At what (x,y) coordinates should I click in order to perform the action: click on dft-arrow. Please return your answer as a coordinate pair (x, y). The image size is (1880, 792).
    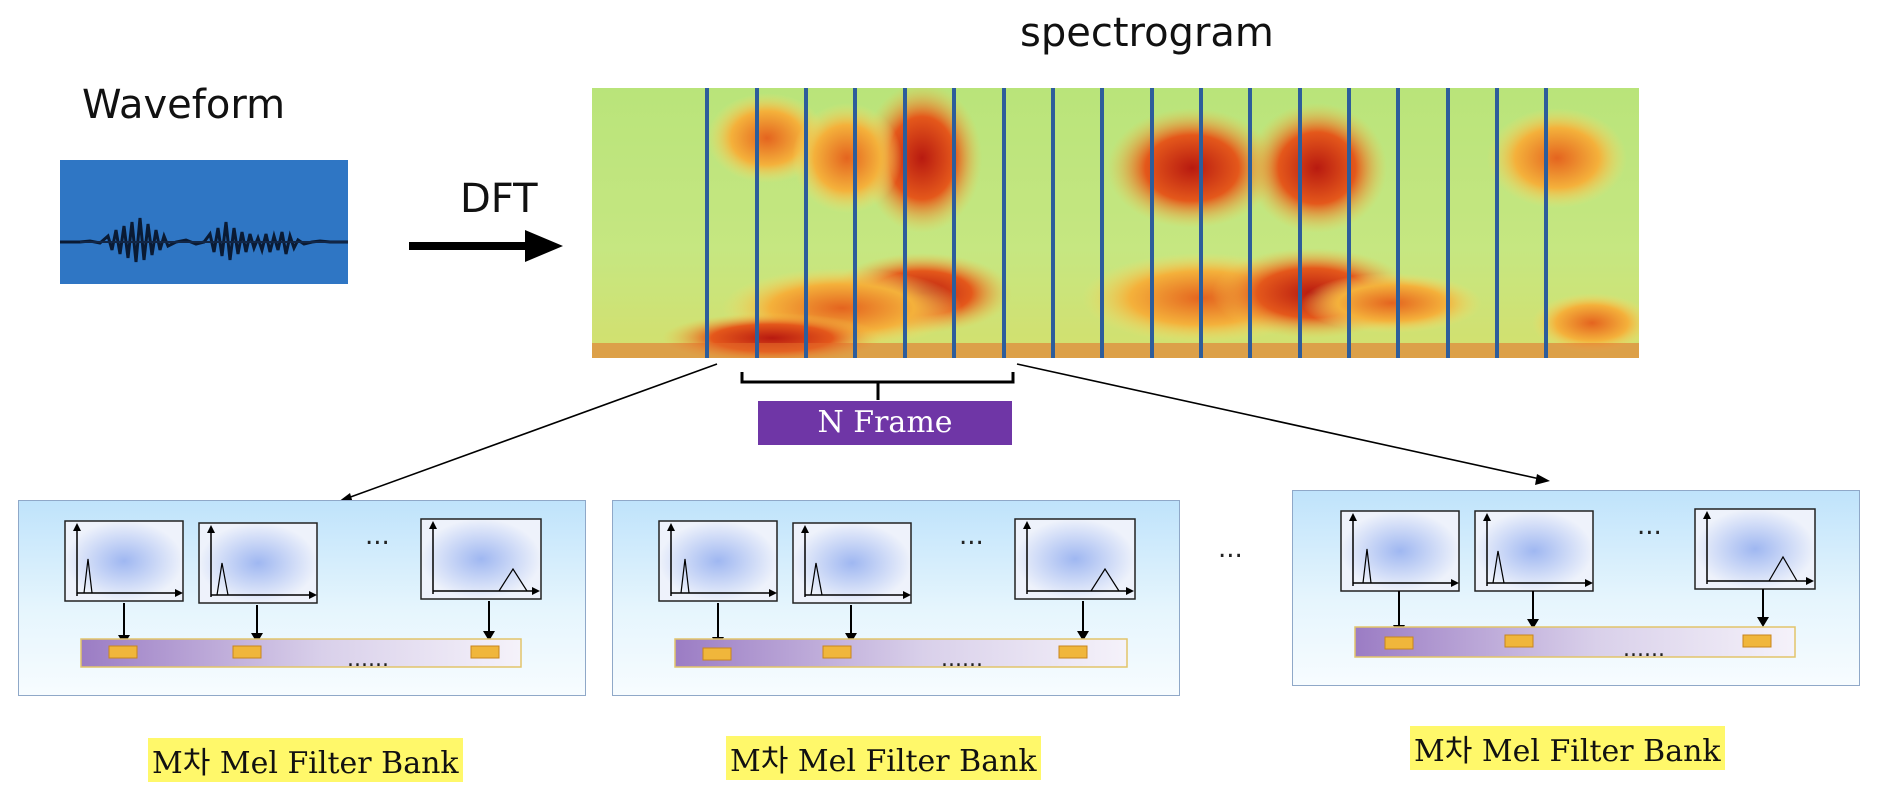
    Looking at the image, I should click on (485, 246).